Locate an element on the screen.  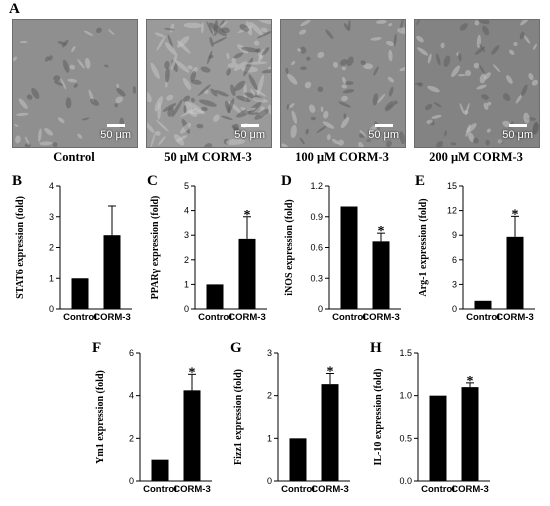
y-axis-label: PPARγ expression (fold) is located at coordinates (155, 248).